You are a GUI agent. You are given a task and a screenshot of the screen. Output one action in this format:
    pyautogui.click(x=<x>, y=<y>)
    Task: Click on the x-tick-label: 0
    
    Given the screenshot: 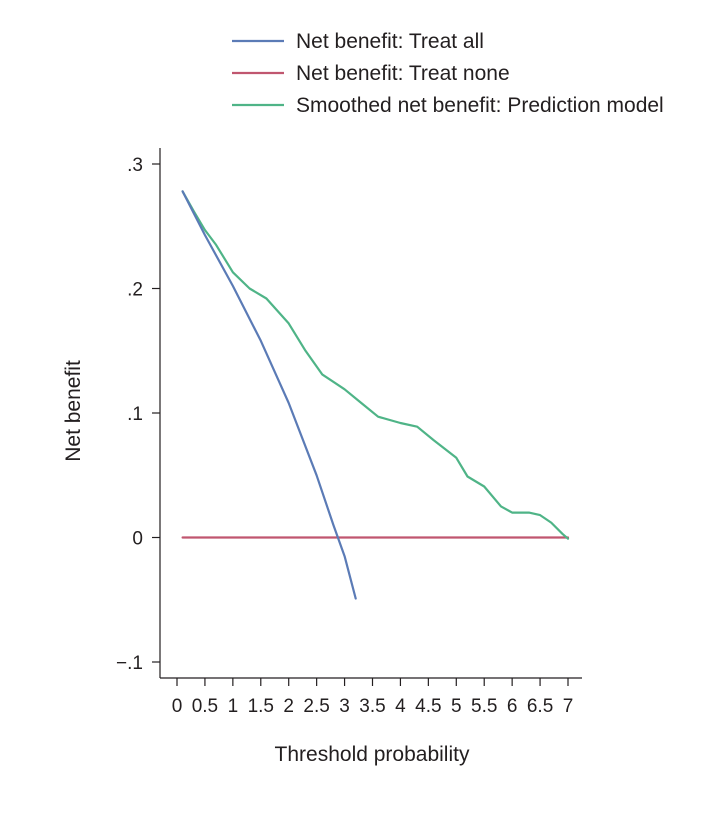 What is the action you would take?
    pyautogui.click(x=177, y=706)
    